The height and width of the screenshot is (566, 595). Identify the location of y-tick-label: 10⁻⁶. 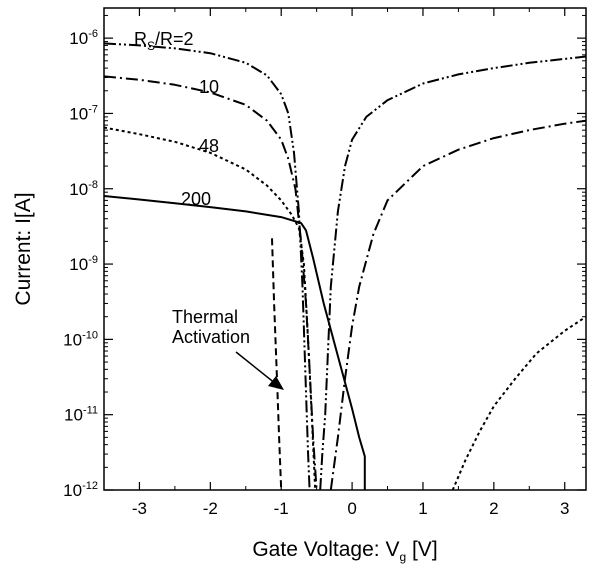
(83, 38).